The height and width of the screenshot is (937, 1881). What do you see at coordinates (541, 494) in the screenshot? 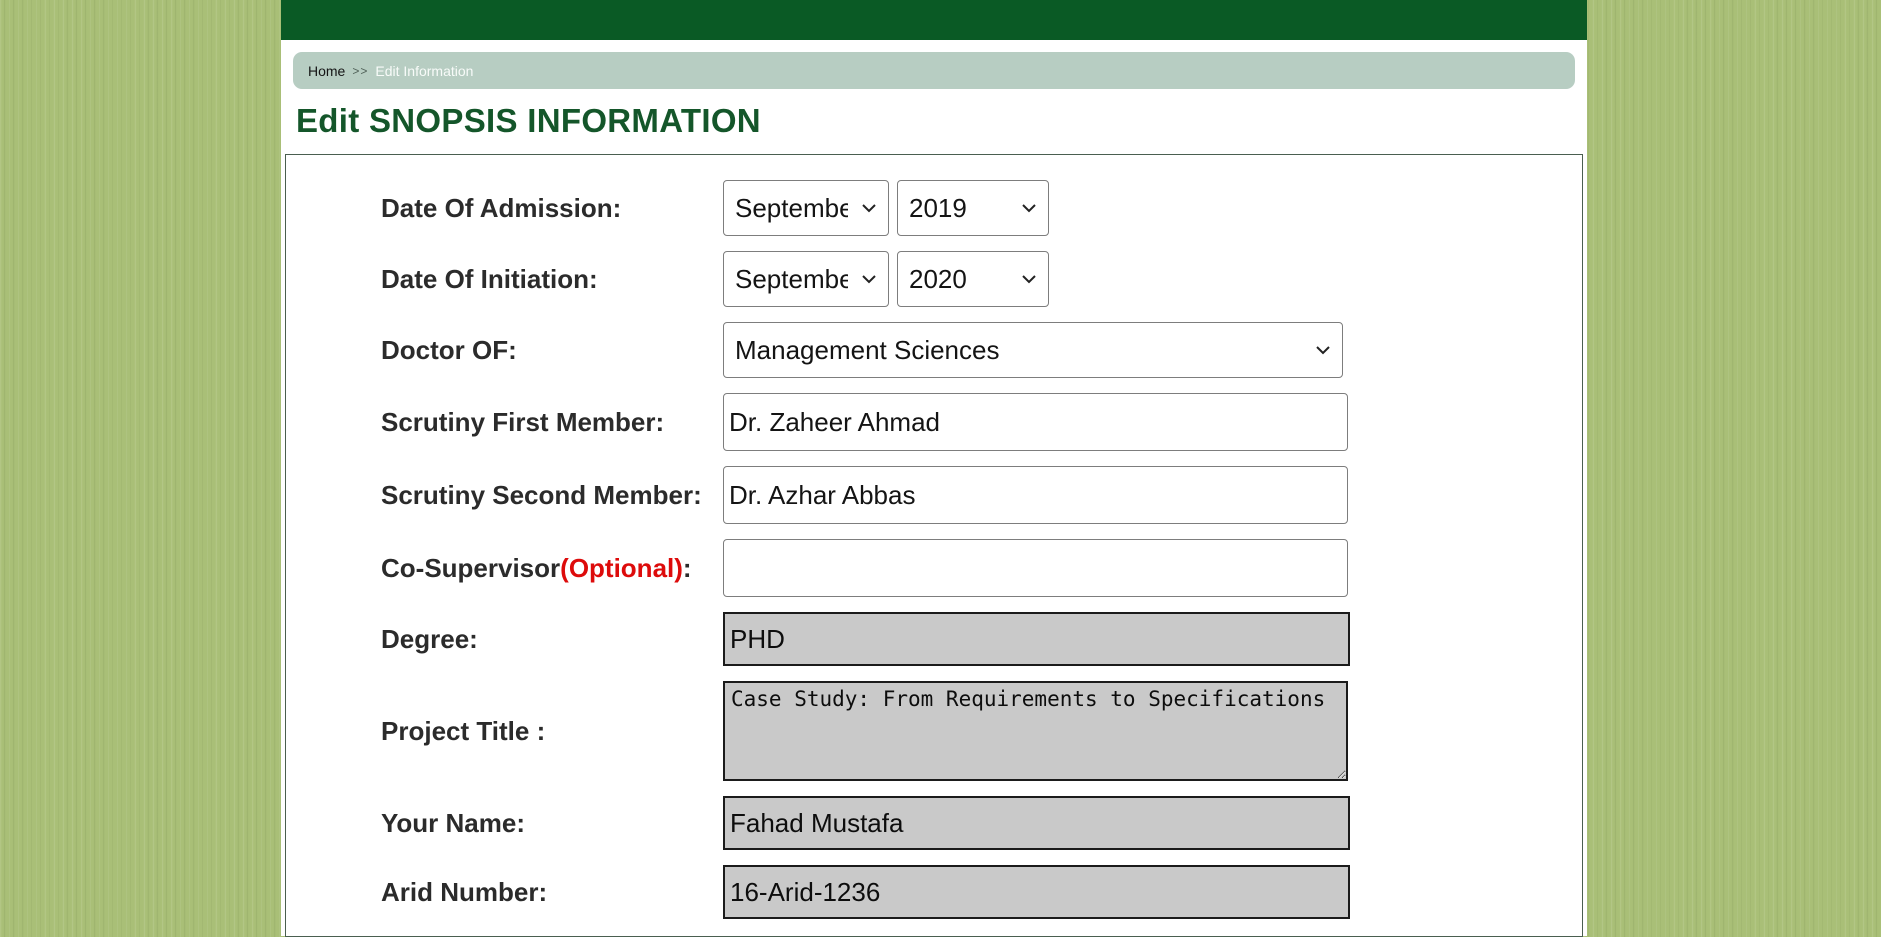
I see `scrutiny-second-member-label: Scrutiny Second Member:` at bounding box center [541, 494].